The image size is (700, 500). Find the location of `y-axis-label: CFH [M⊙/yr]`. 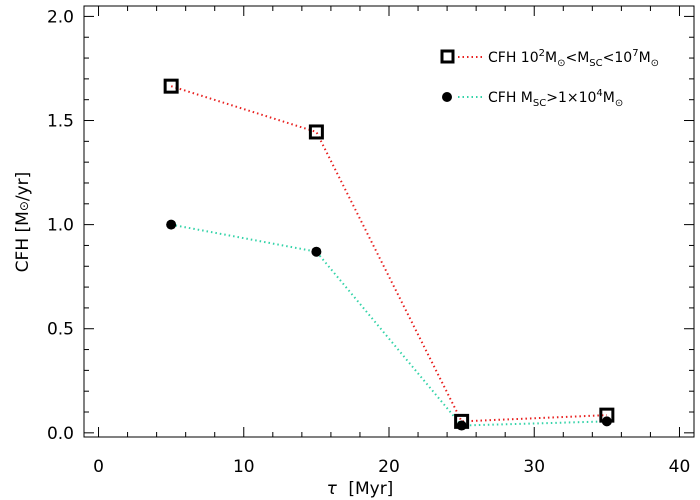

y-axis-label: CFH [M⊙/yr] is located at coordinates (23, 222).